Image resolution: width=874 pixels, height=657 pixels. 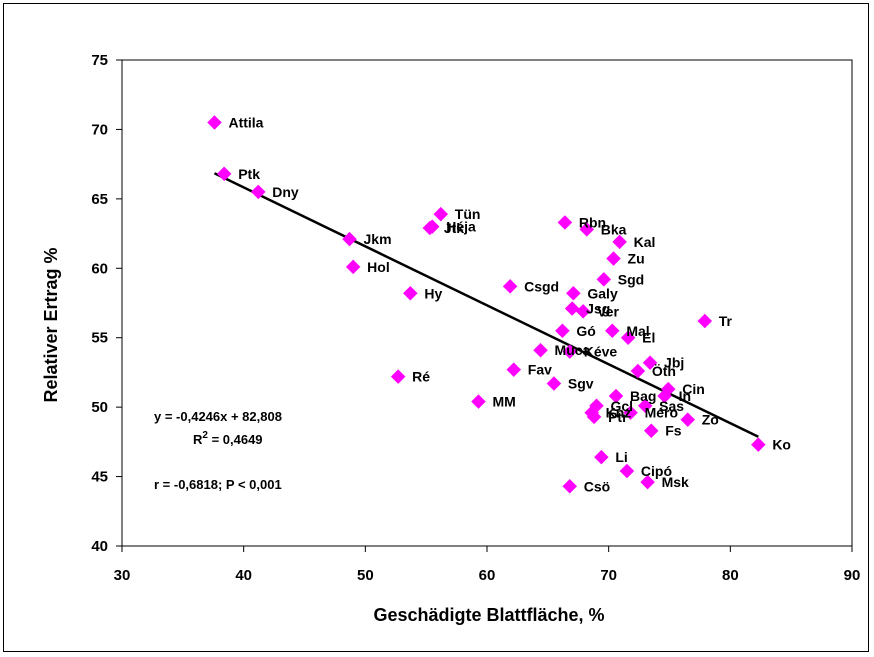 What do you see at coordinates (601, 352) in the screenshot?
I see `data-point-label: Kéve` at bounding box center [601, 352].